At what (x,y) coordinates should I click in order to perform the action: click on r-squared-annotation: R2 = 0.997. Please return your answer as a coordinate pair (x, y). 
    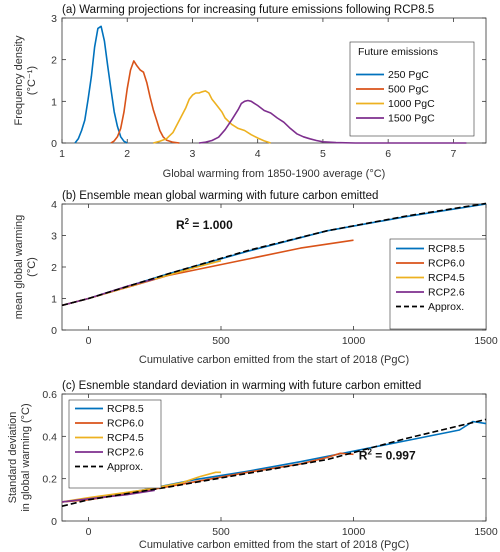
    Looking at the image, I should click on (387, 455).